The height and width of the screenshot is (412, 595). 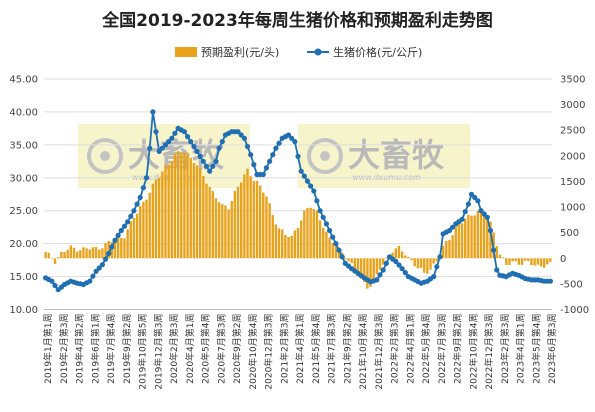 What do you see at coordinates (569, 233) in the screenshot?
I see `right-tick-label: 500` at bounding box center [569, 233].